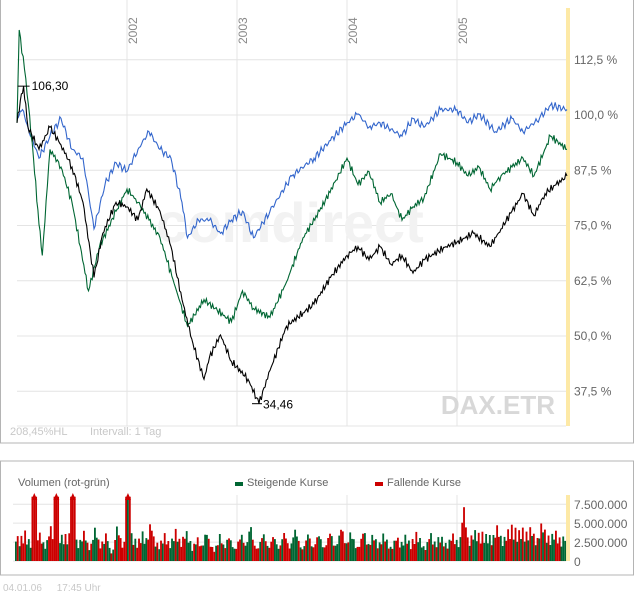 The width and height of the screenshot is (634, 597). What do you see at coordinates (39, 432) in the screenshot?
I see `range-info: 208,45%HL` at bounding box center [39, 432].